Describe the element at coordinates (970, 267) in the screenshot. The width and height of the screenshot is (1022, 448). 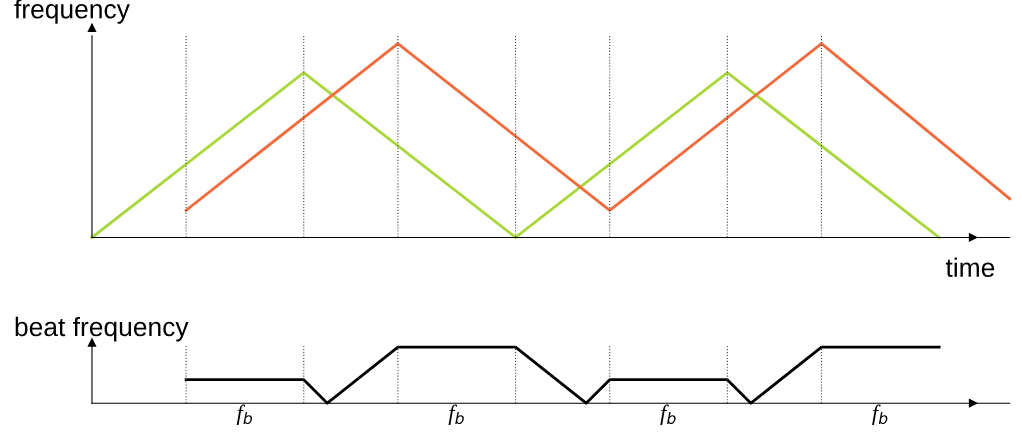
I see `x-axis-title: time` at that location.